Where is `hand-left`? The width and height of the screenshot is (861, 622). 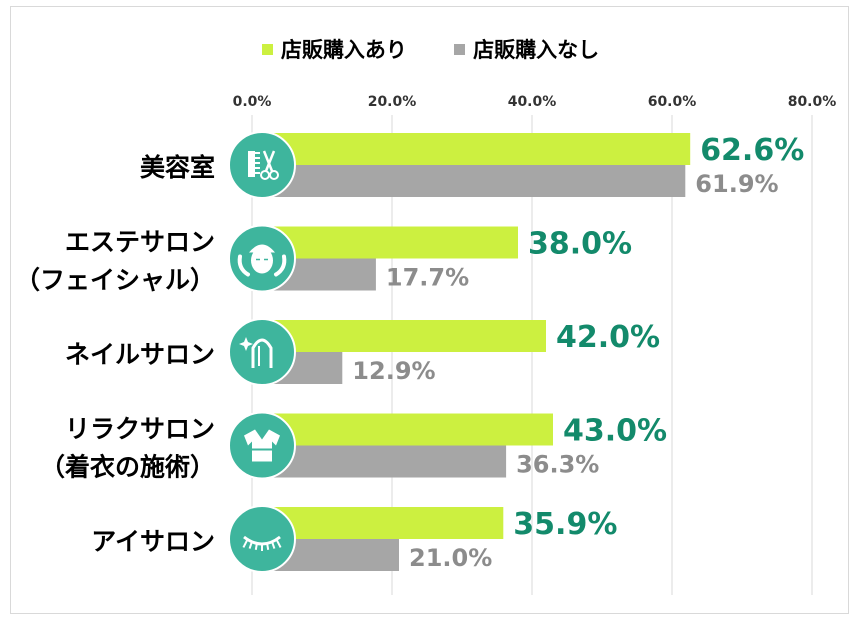 hand-left is located at coordinates (243, 265).